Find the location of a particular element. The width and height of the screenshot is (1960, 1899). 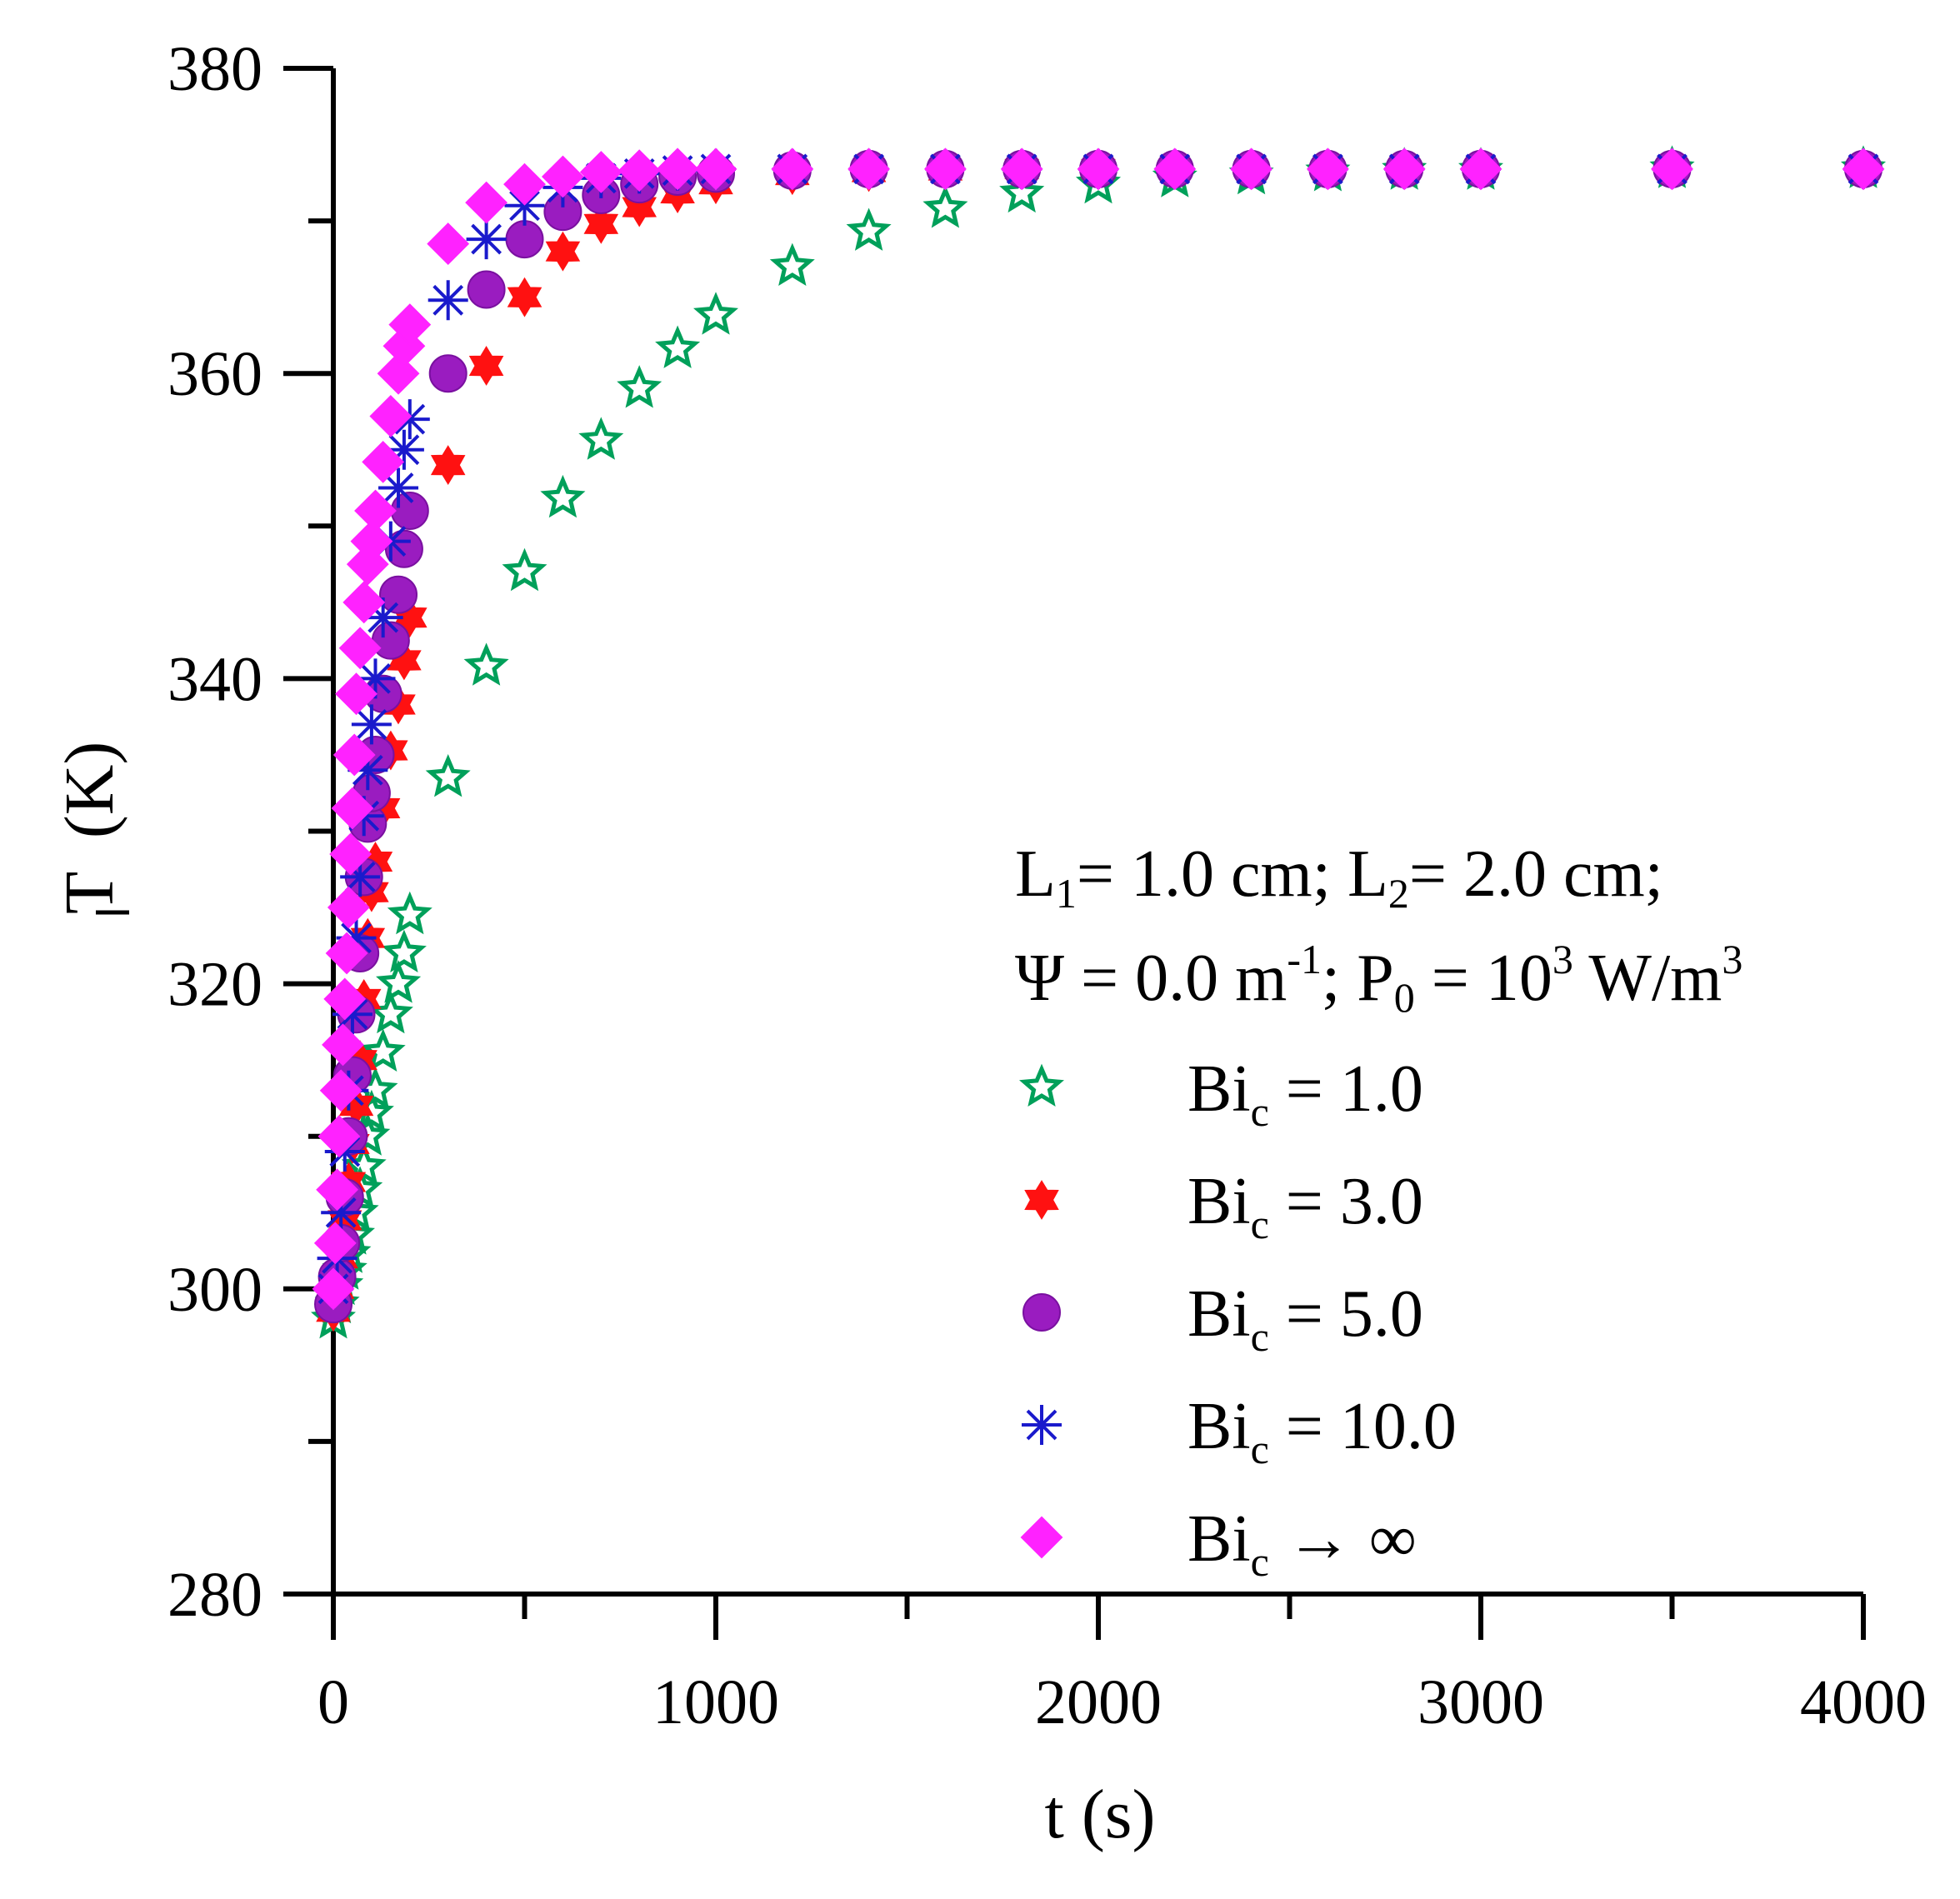

x-axis-title: t (s) is located at coordinates (1100, 1815).